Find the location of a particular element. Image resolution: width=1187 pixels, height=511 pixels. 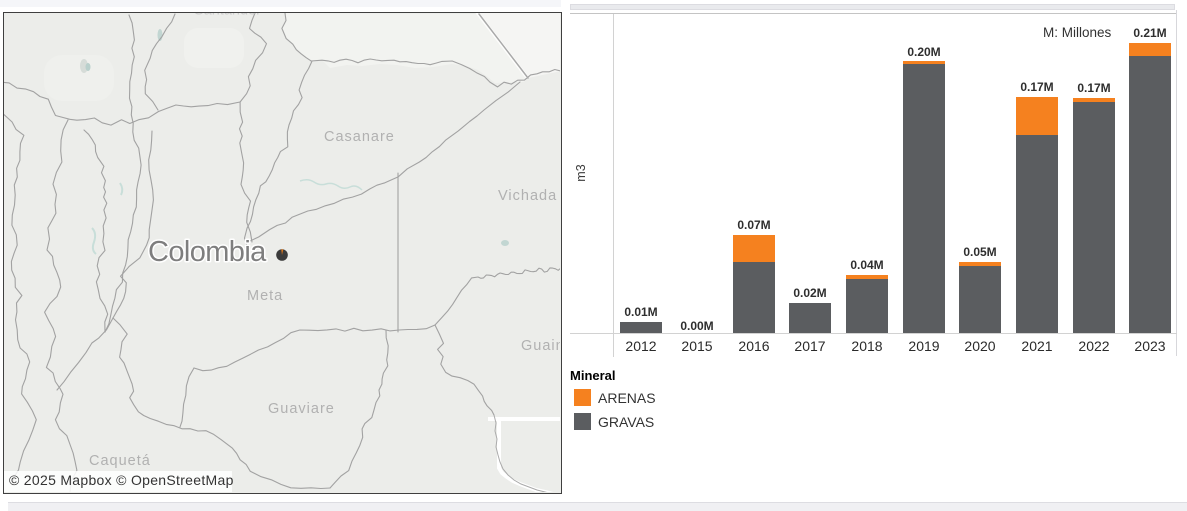

svg-text: Colombia is located at coordinates (207, 252).